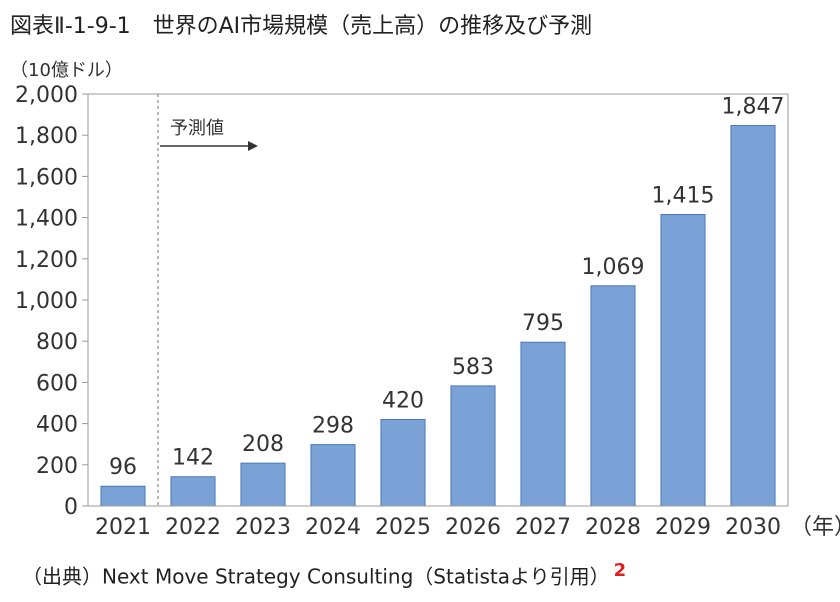 The height and width of the screenshot is (602, 840). What do you see at coordinates (613, 267) in the screenshot?
I see `data-label: 1,069` at bounding box center [613, 267].